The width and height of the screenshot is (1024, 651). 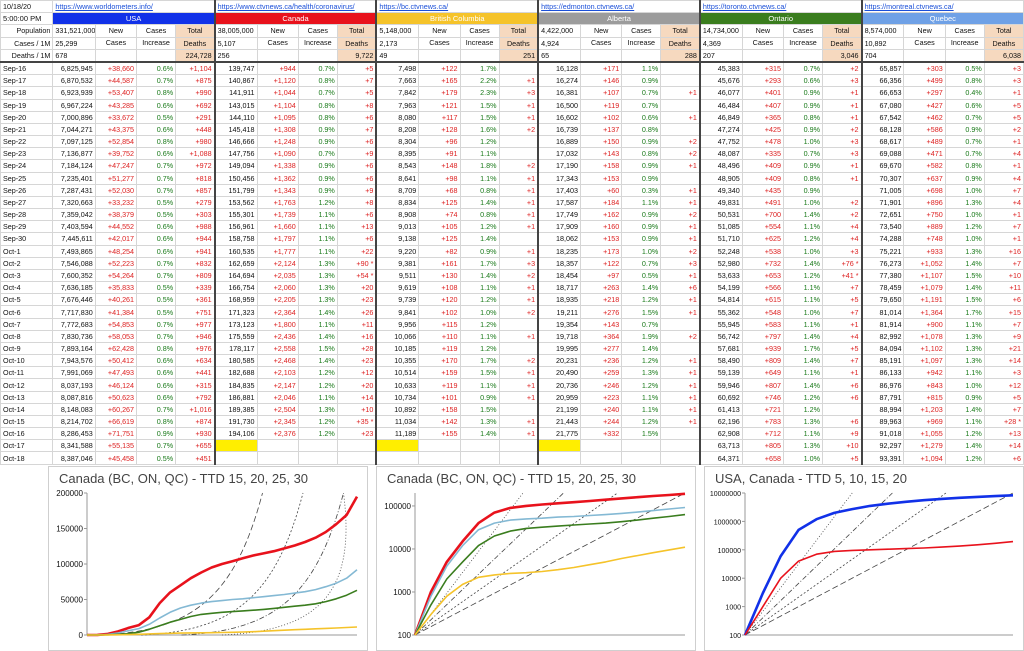 I want to click on total-deaths-value: 6,038, so click(x=1003, y=55).